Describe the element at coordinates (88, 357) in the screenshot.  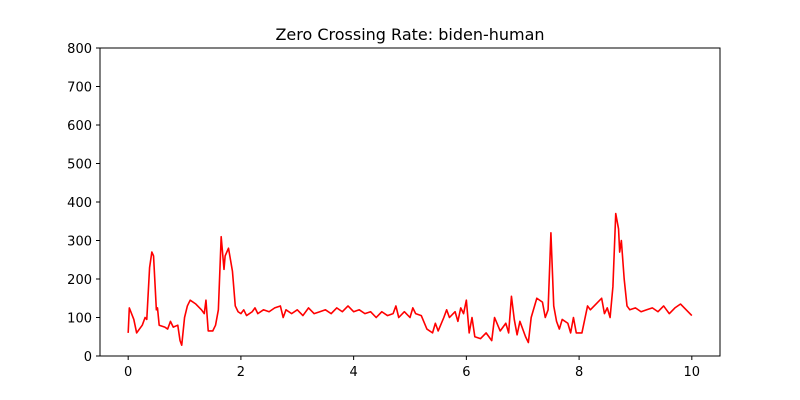
I see `y-tick-label: 0` at that location.